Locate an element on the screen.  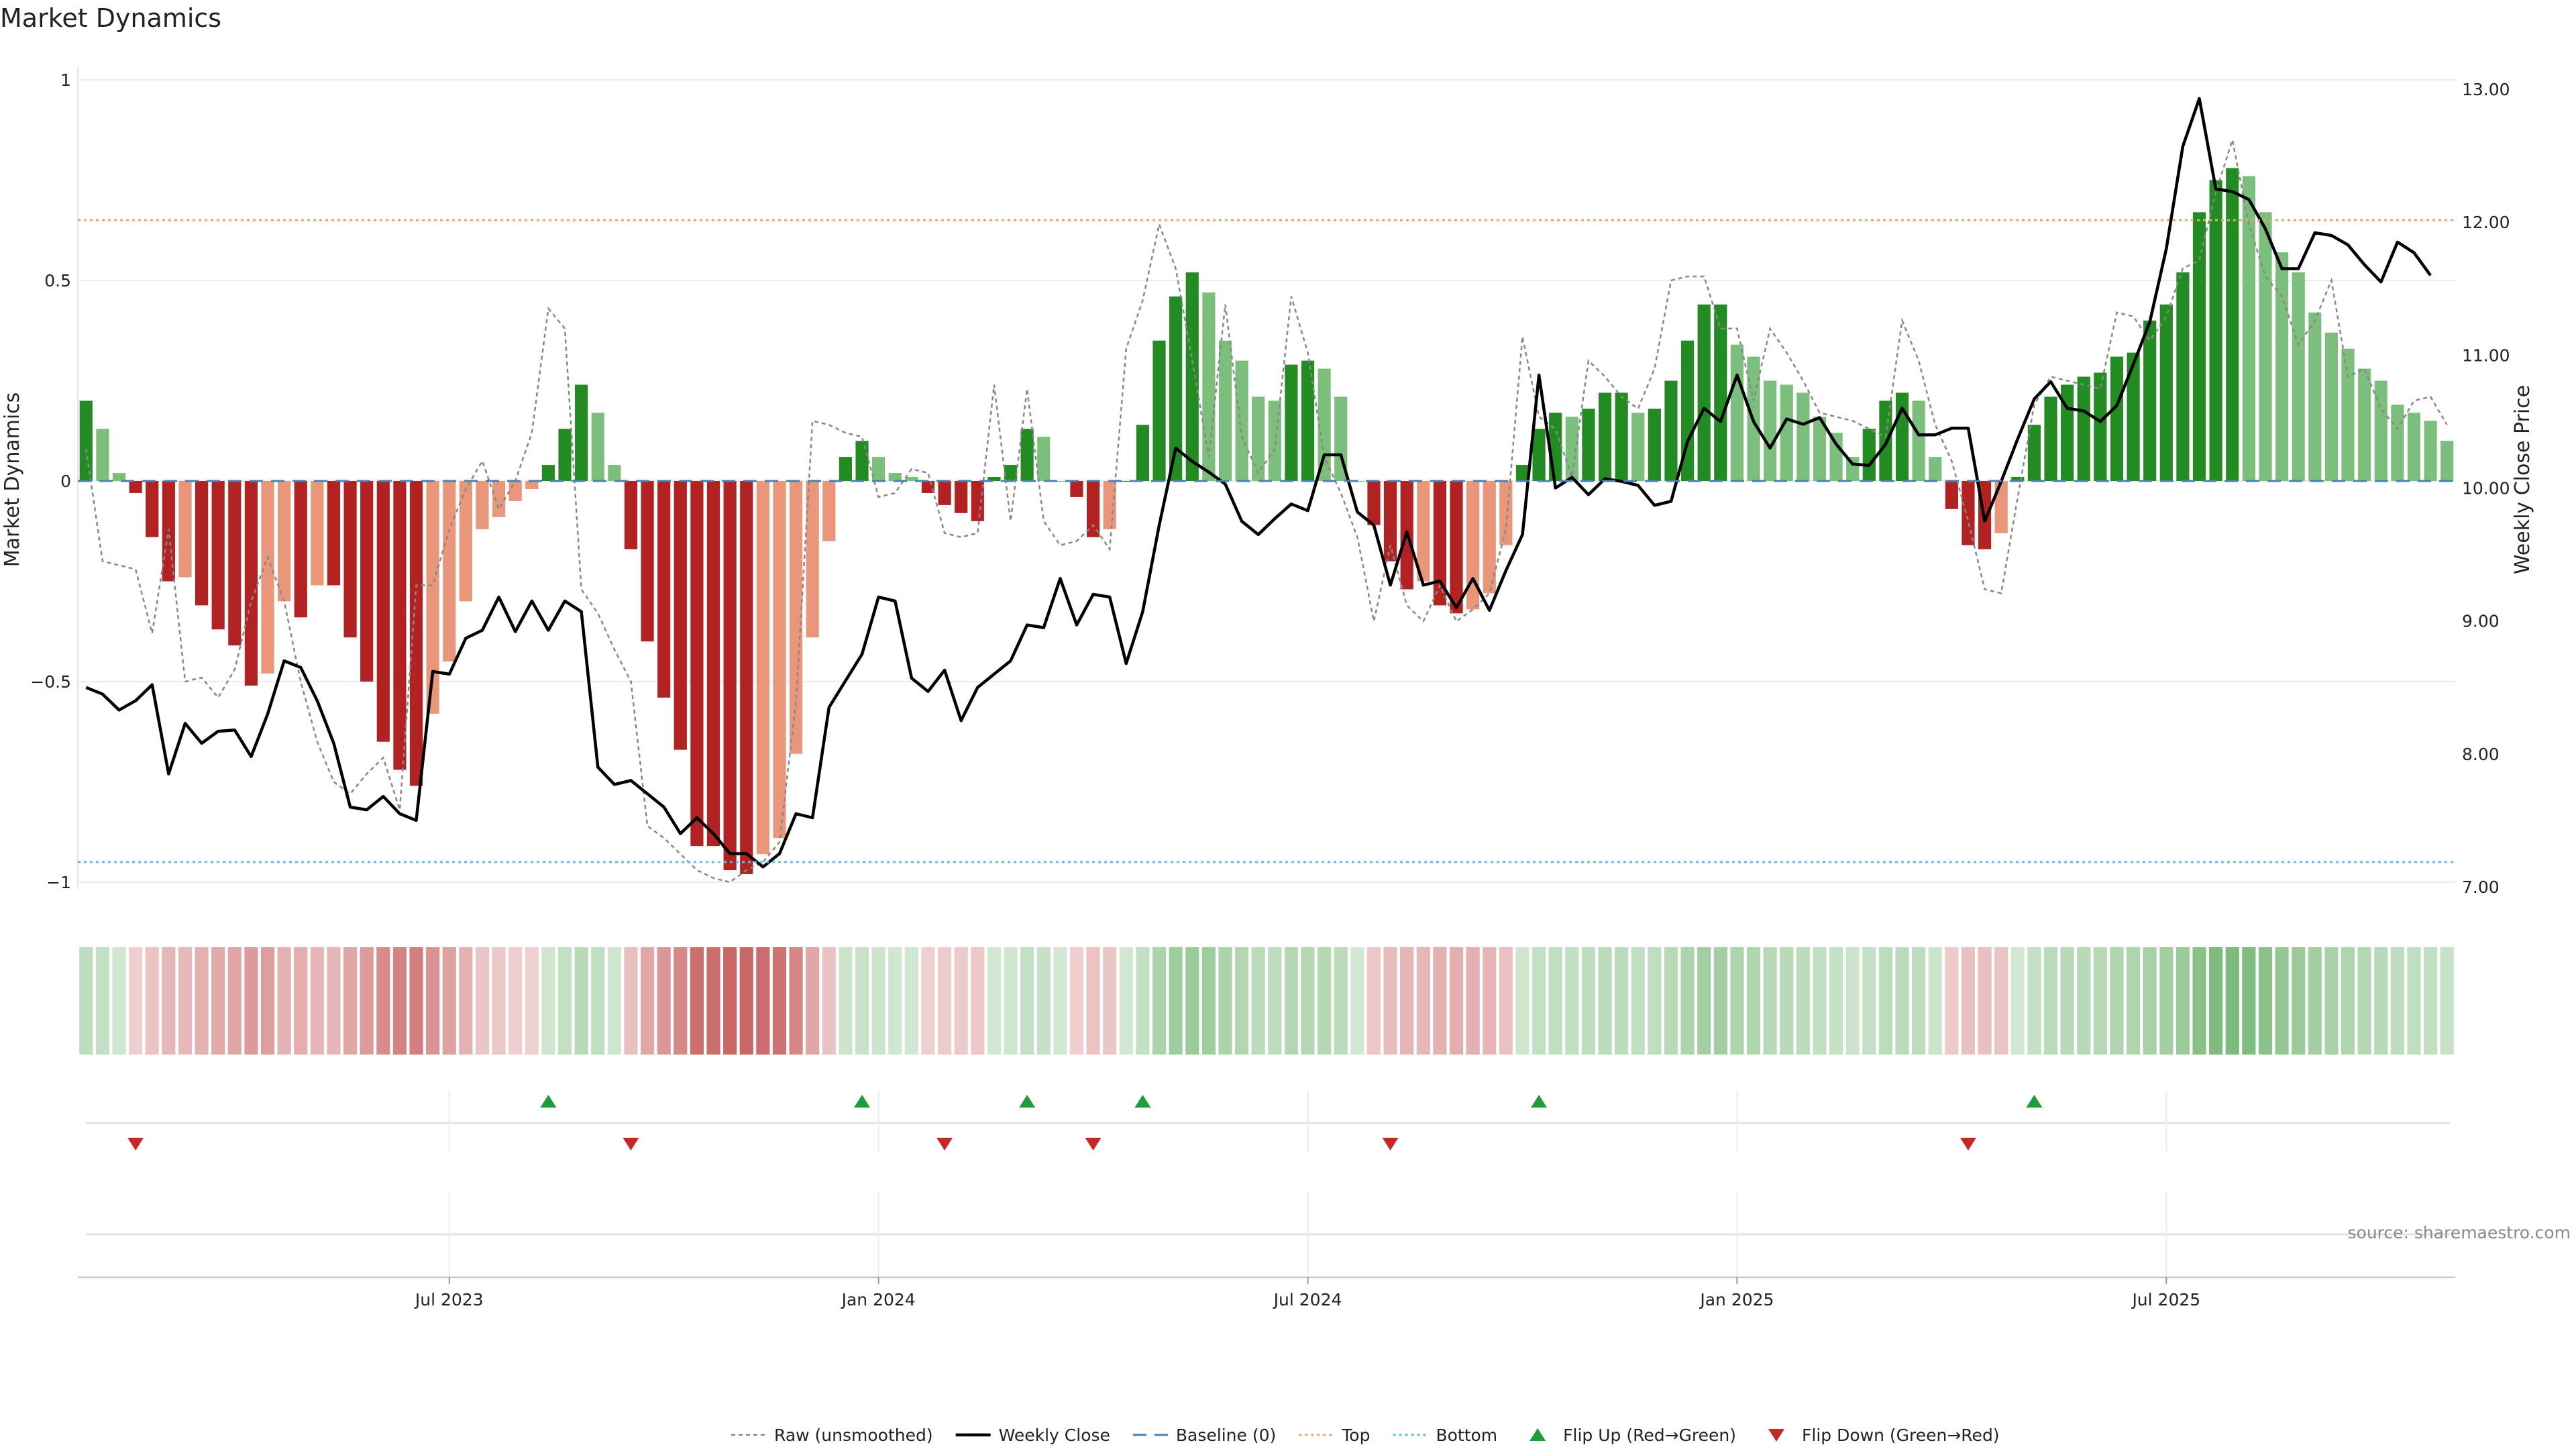
y-left-tick-label: −1 is located at coordinates (58, 882).